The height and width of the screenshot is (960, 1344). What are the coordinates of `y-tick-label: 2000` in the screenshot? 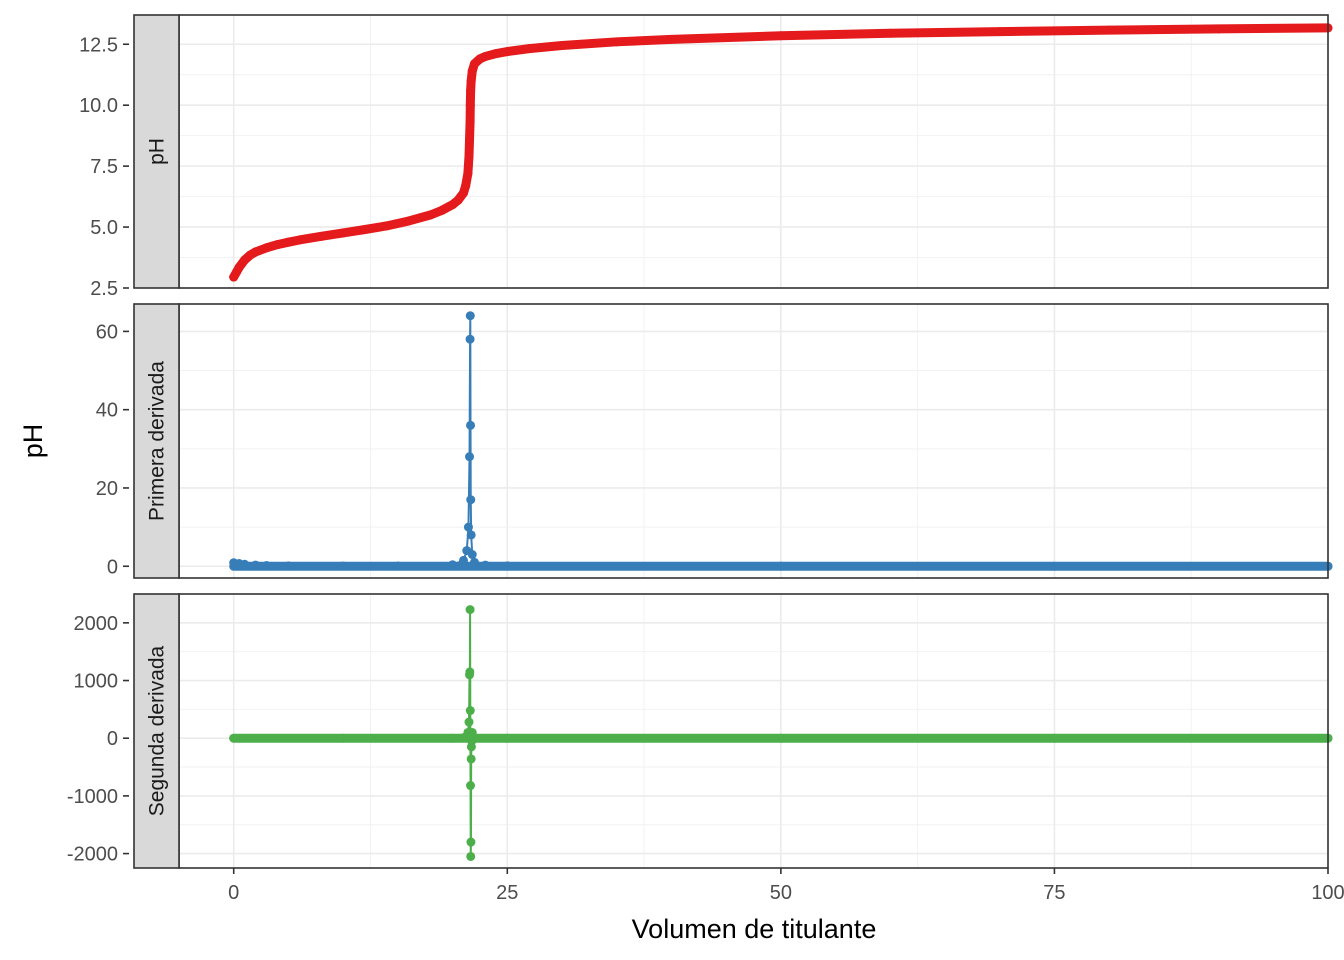 It's located at (96, 624).